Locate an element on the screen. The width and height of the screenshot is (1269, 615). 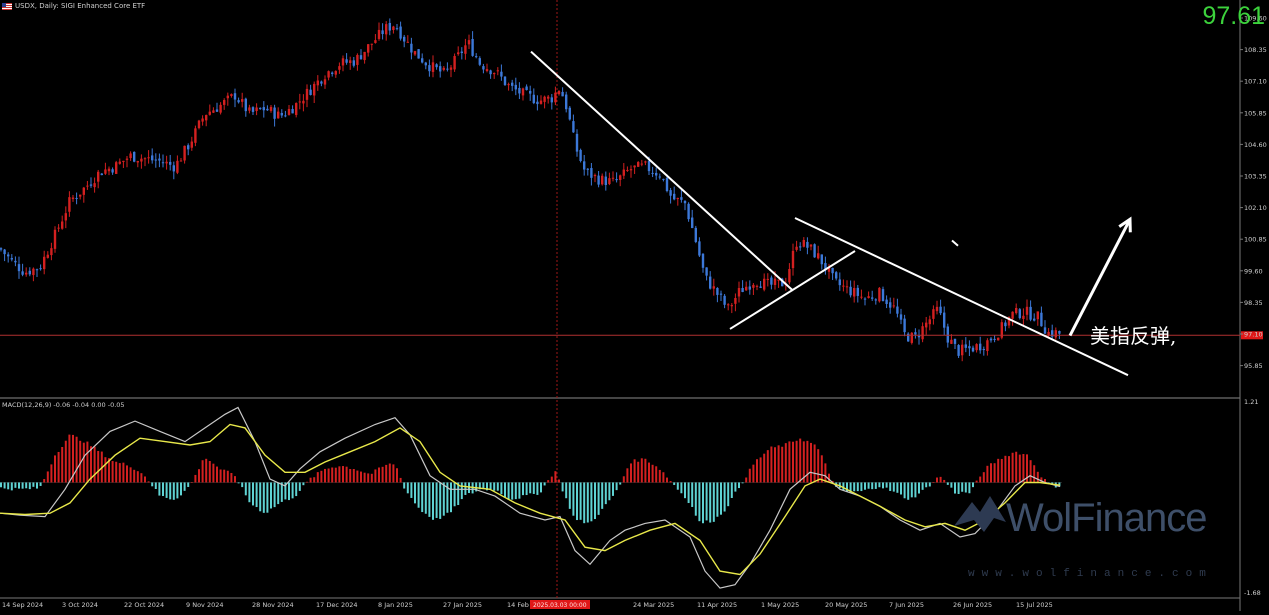
symbol-label: USDX, Daily: SIGI Enhanced Core ETF is located at coordinates (80, 6).